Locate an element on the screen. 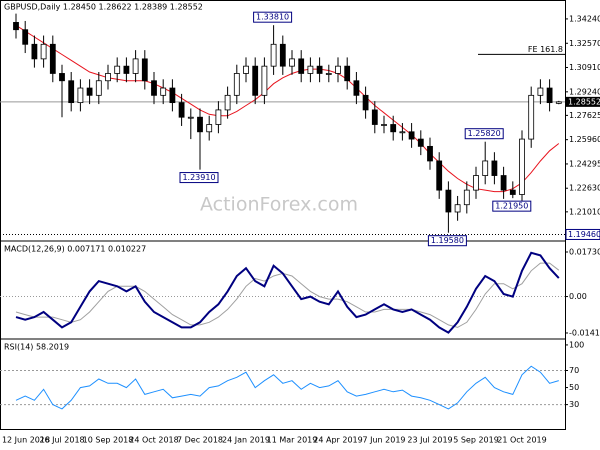  y-tick-label: 1.34240 is located at coordinates (584, 18).